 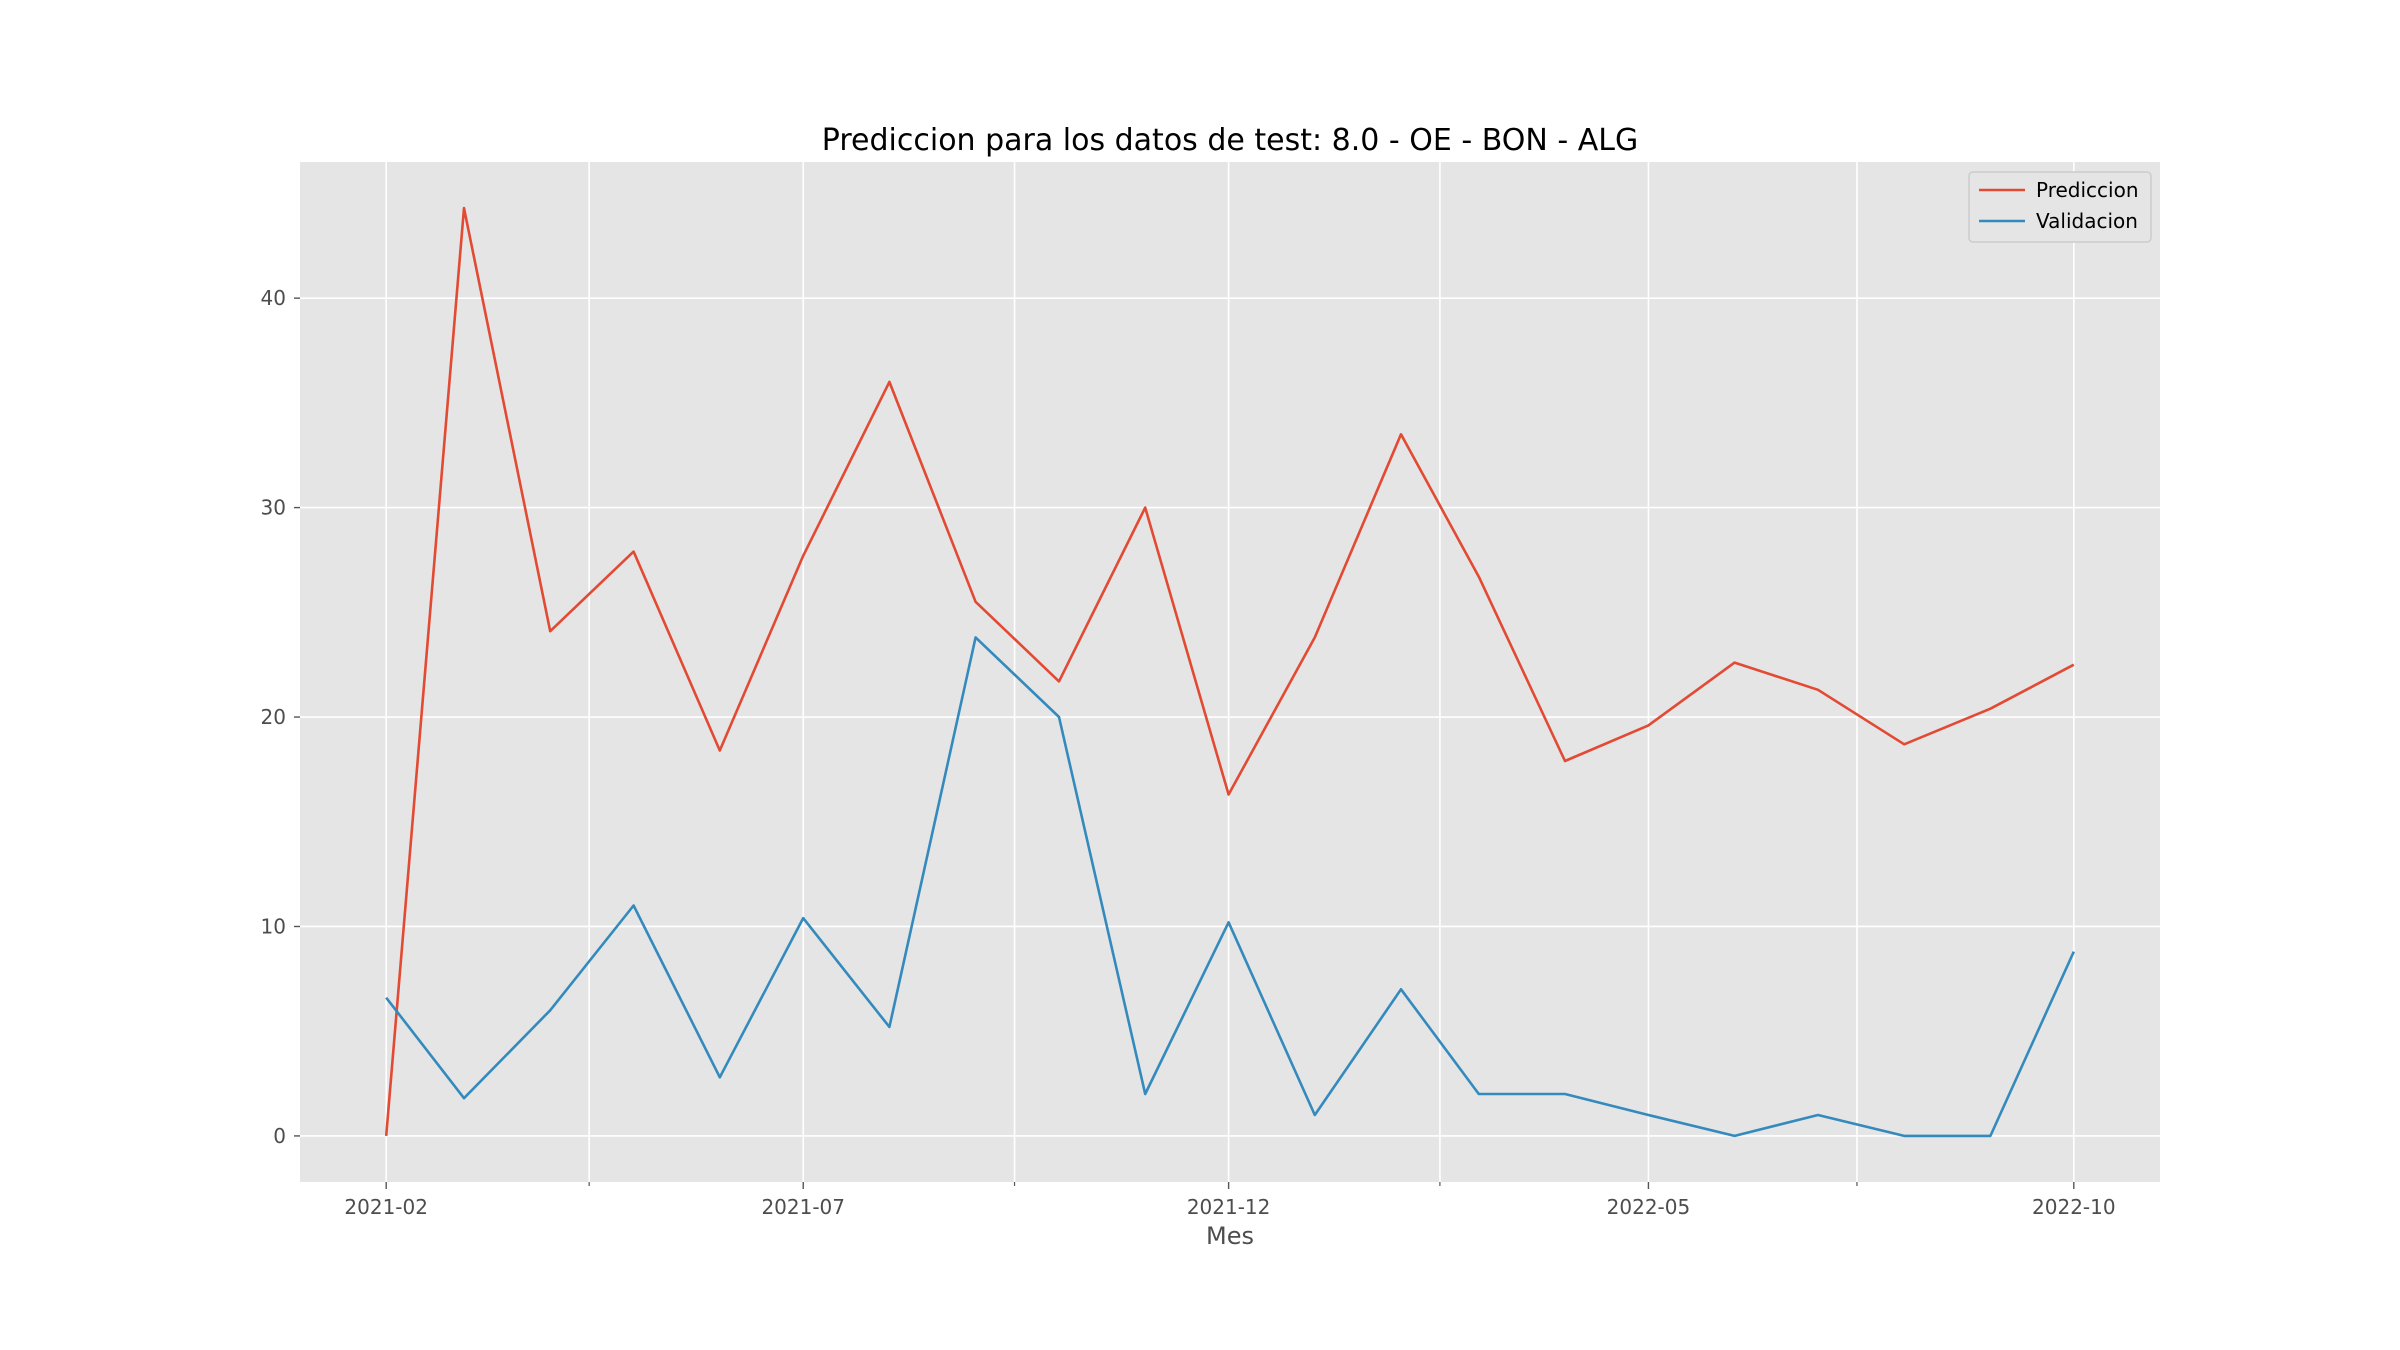 I want to click on x-axis-label: Mes, so click(x=1230, y=1236).